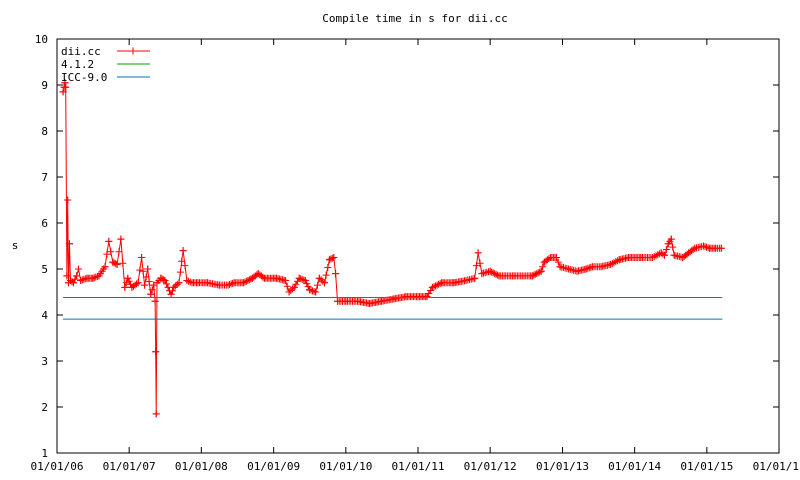 This screenshot has height=480, width=800. I want to click on y-axis-label: s, so click(15, 245).